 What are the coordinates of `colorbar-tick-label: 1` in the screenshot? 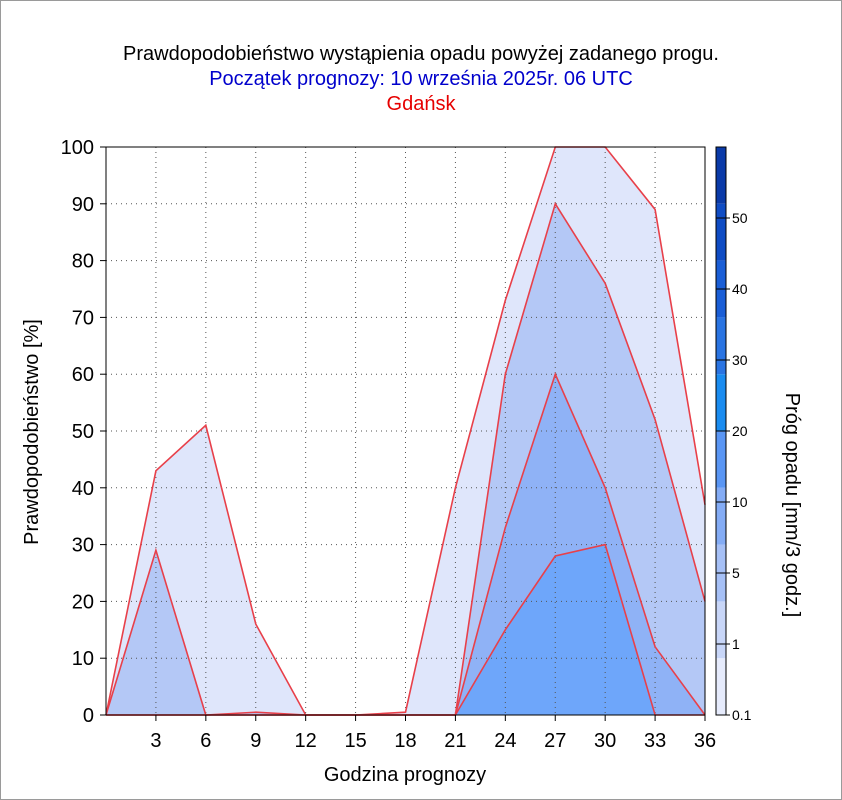 It's located at (736, 644).